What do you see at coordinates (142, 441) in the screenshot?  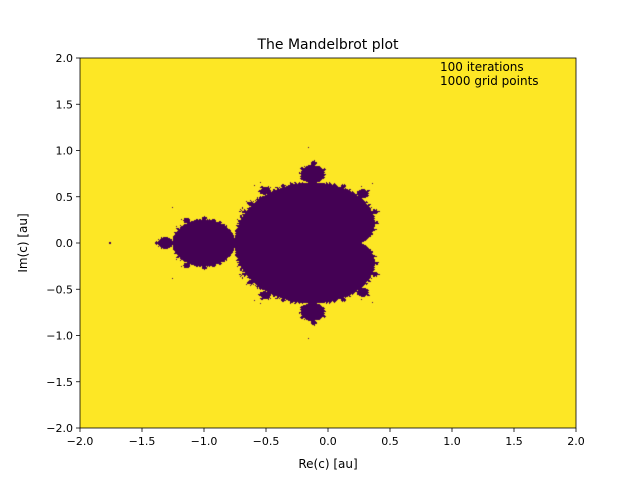 I see `x-tick-label: −1.5` at bounding box center [142, 441].